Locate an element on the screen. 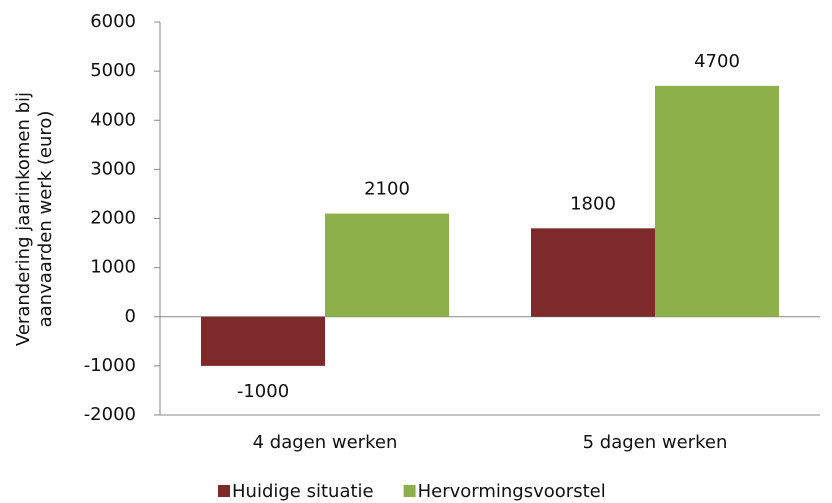 The height and width of the screenshot is (503, 832). y-tick-label: 5000 is located at coordinates (113, 70).